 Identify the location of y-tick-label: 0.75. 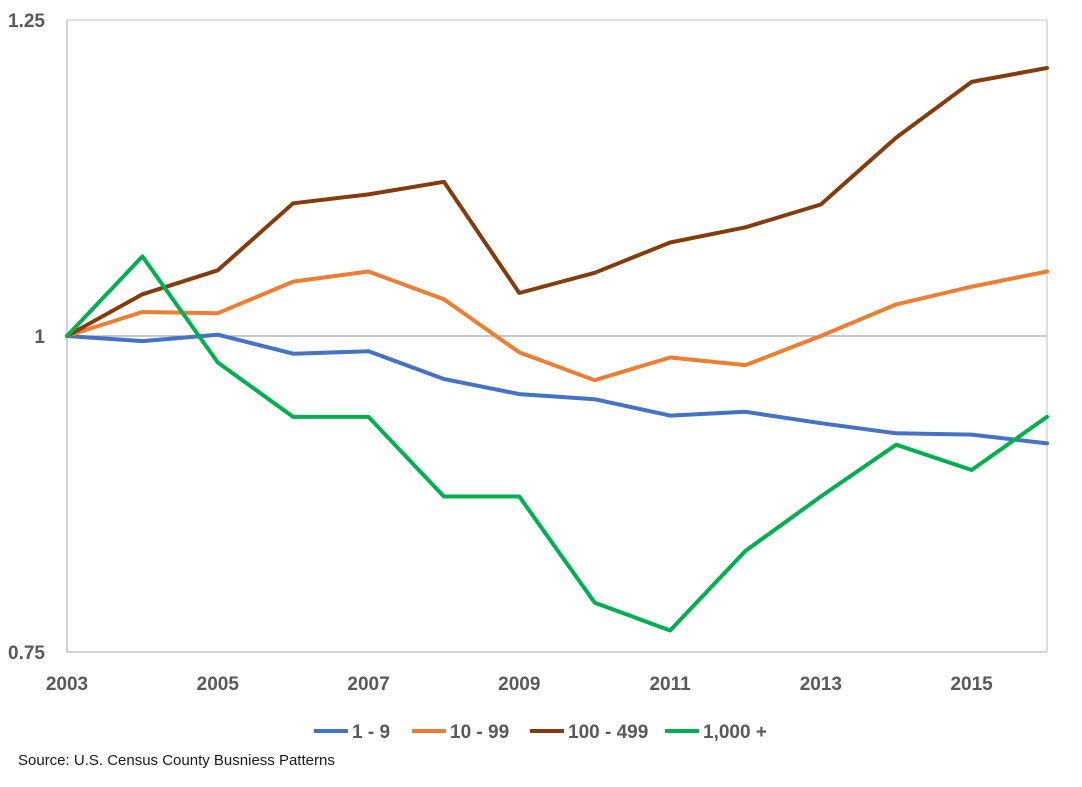
(26, 653).